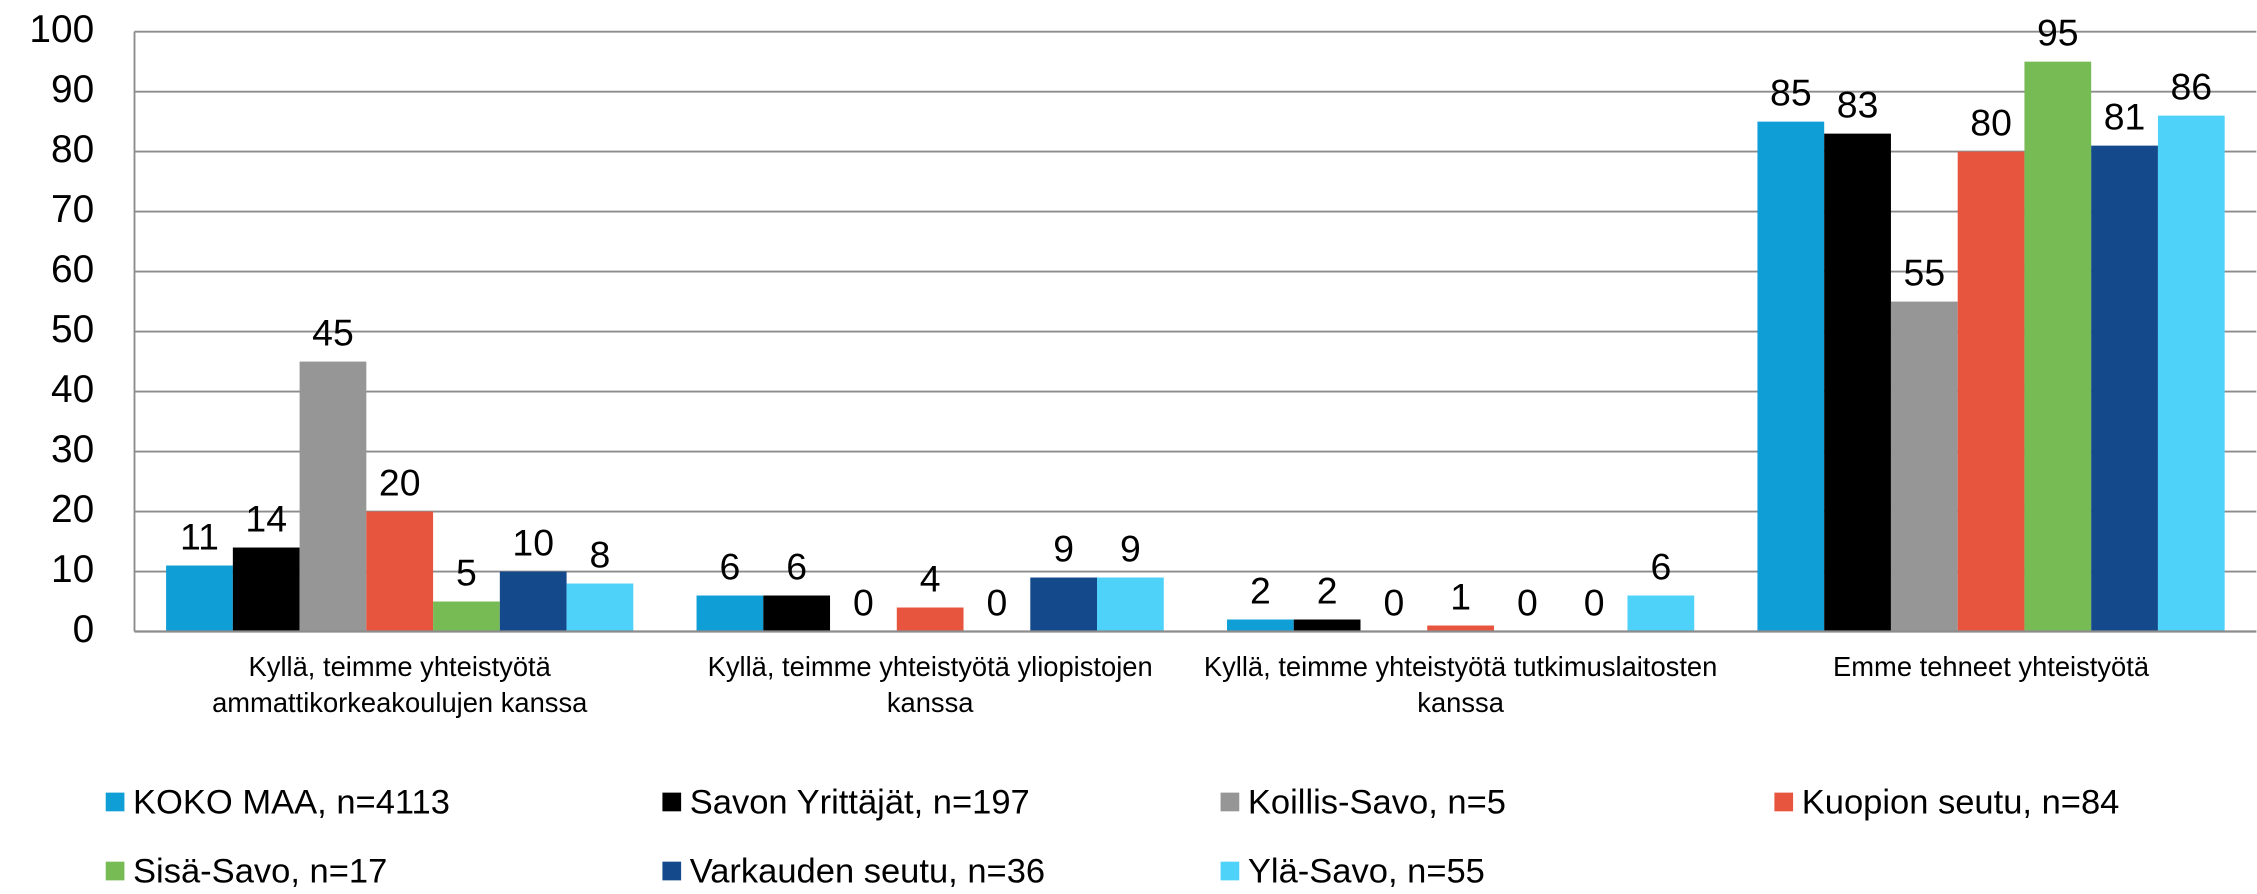  Describe the element at coordinates (600, 554) in the screenshot. I see `data-label: 8` at that location.